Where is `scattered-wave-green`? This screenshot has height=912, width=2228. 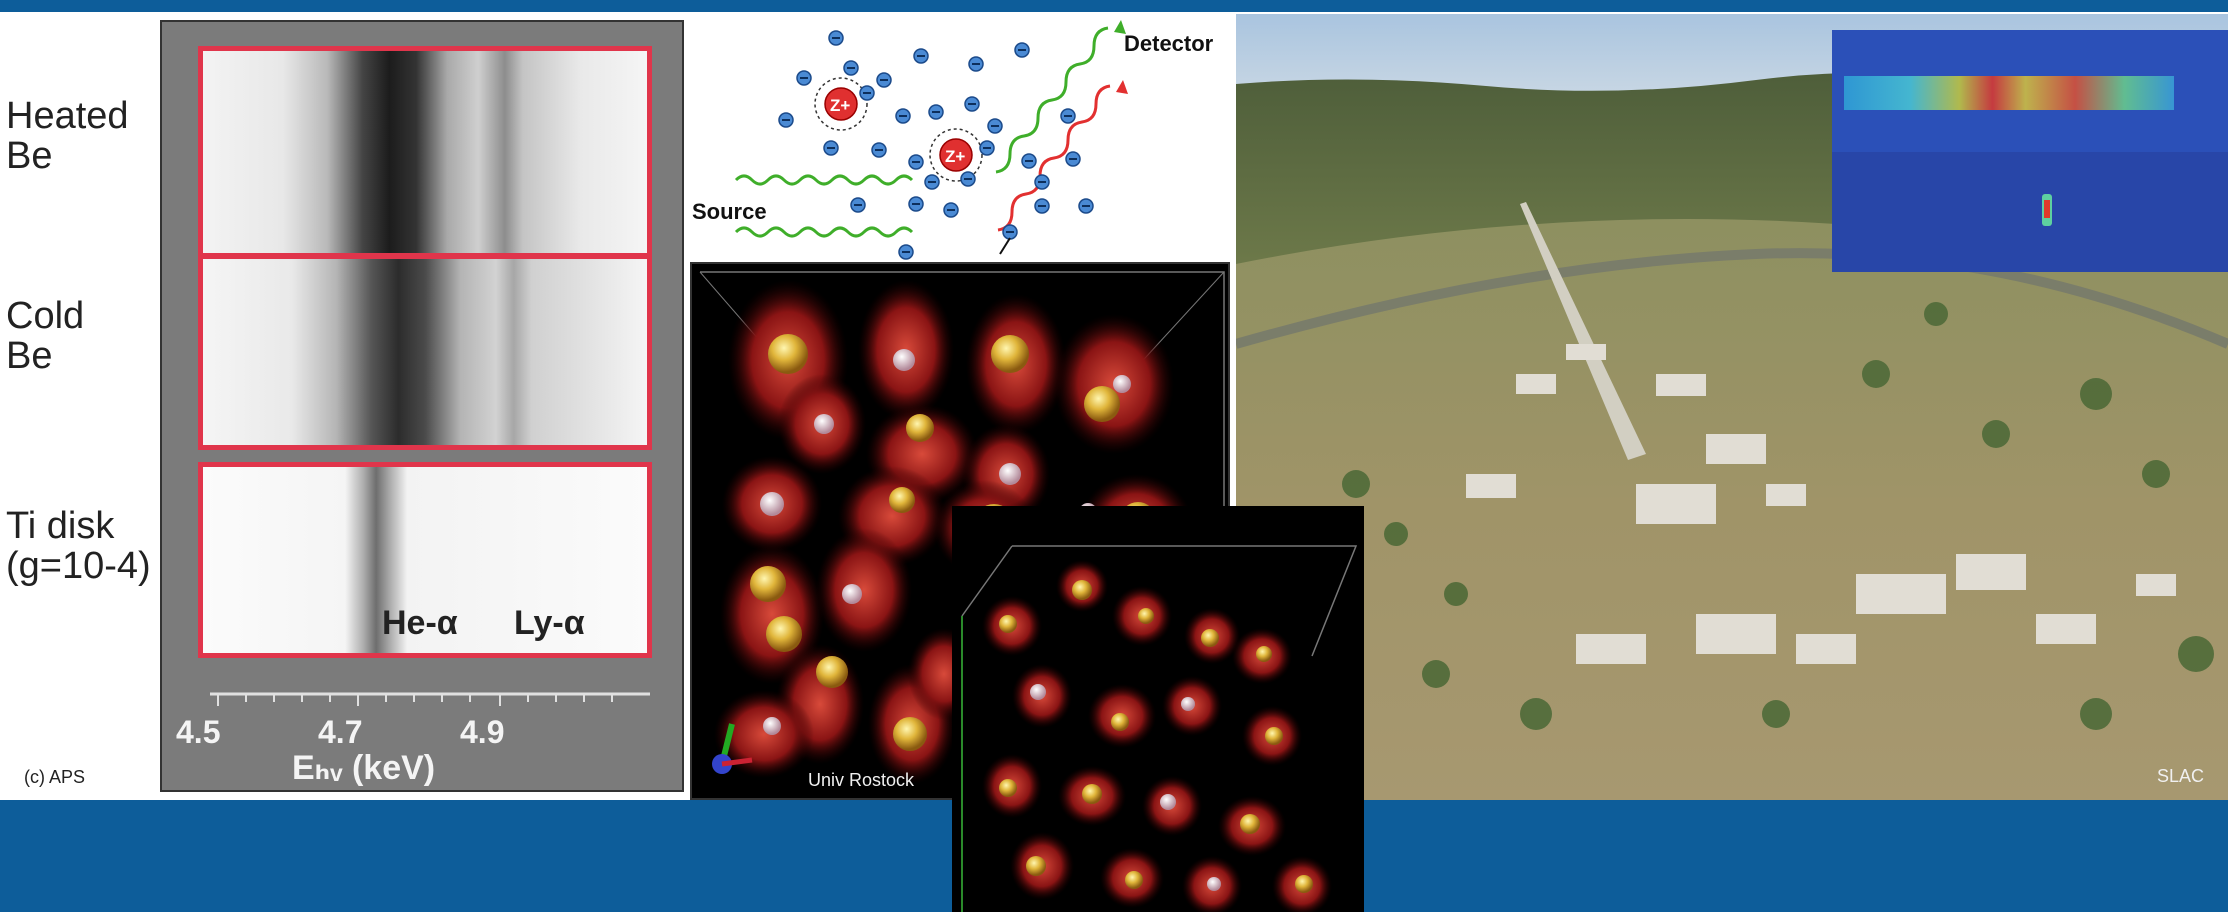 scattered-wave-green is located at coordinates (1052, 100).